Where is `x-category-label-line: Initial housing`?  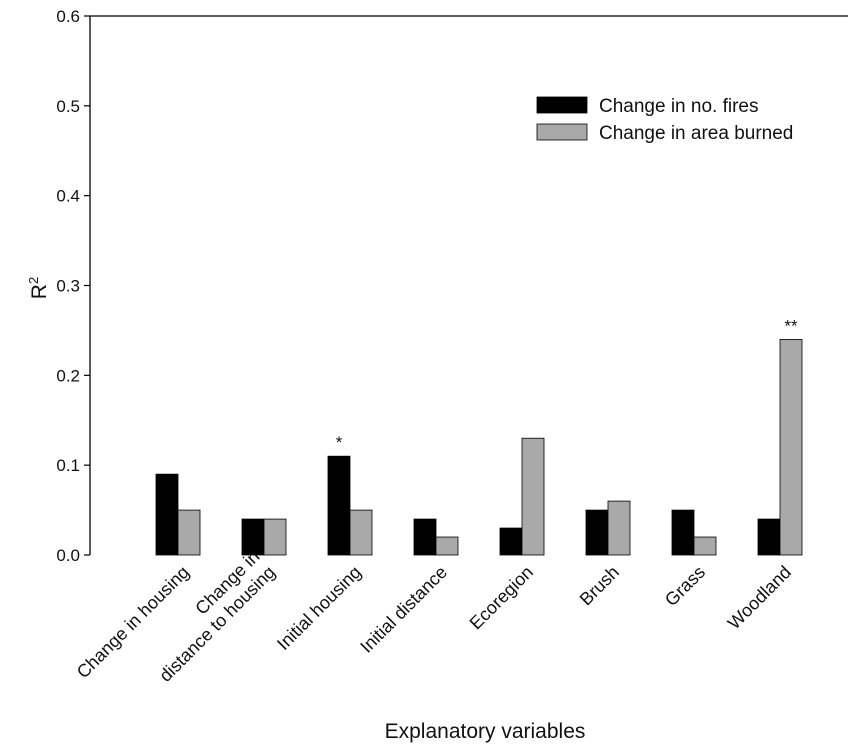 x-category-label-line: Initial housing is located at coordinates (319, 608).